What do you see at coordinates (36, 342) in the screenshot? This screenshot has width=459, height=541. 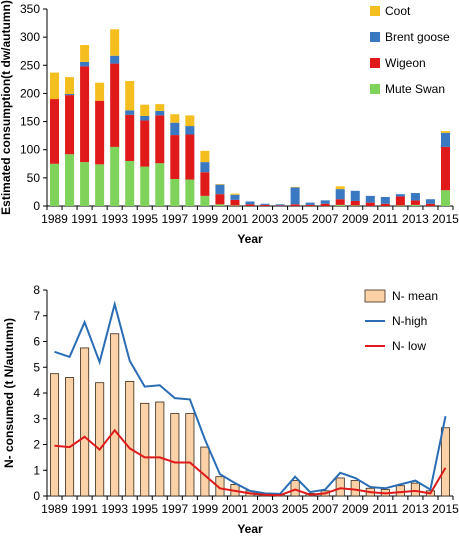 I see `y-tick-label: 6` at bounding box center [36, 342].